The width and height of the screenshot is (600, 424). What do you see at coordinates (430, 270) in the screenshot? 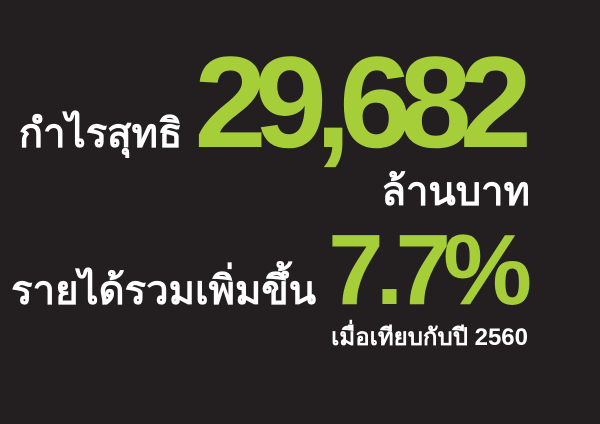
I see `revenue-growth-value: 7.7%` at bounding box center [430, 270].